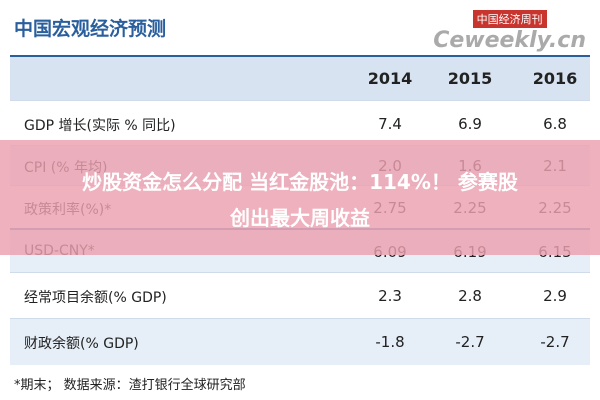 The image size is (600, 400). What do you see at coordinates (300, 218) in the screenshot?
I see `overlay-line: 创出最大周收益` at bounding box center [300, 218].